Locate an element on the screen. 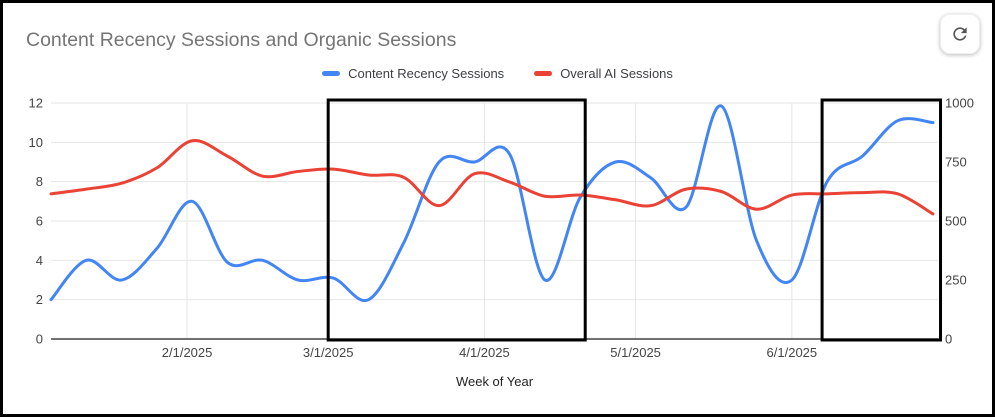 The height and width of the screenshot is (417, 995). x-tick-label: 5/1/2025 is located at coordinates (635, 352).